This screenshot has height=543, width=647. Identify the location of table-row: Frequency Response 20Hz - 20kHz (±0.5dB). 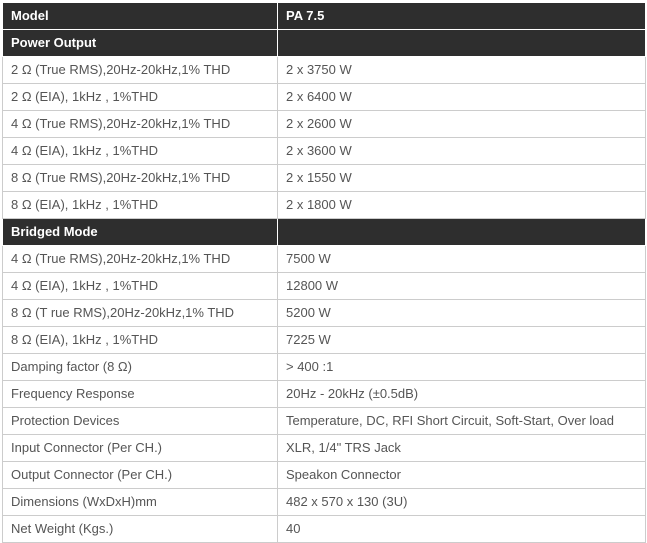
(324, 394).